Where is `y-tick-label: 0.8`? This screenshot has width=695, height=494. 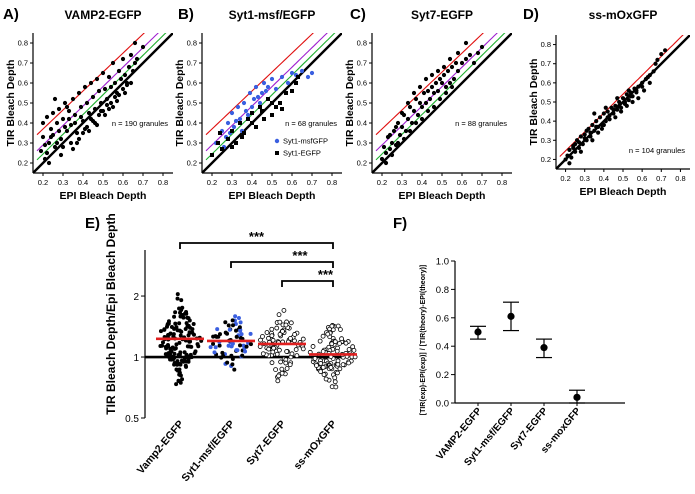
y-tick-label: 0.8 is located at coordinates (23, 43).